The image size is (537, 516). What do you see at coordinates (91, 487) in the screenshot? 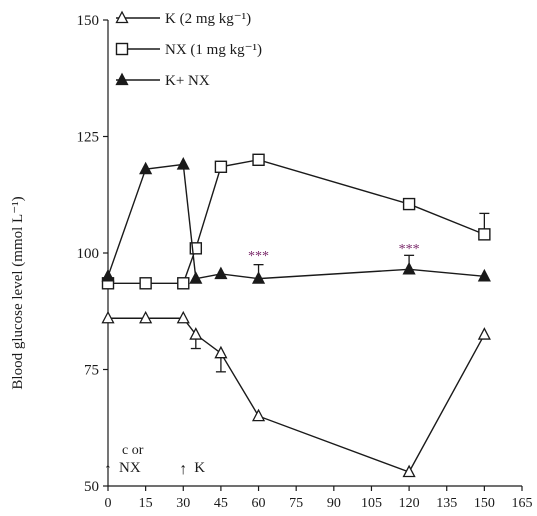
I see `y-tick-label: 50` at bounding box center [91, 487].